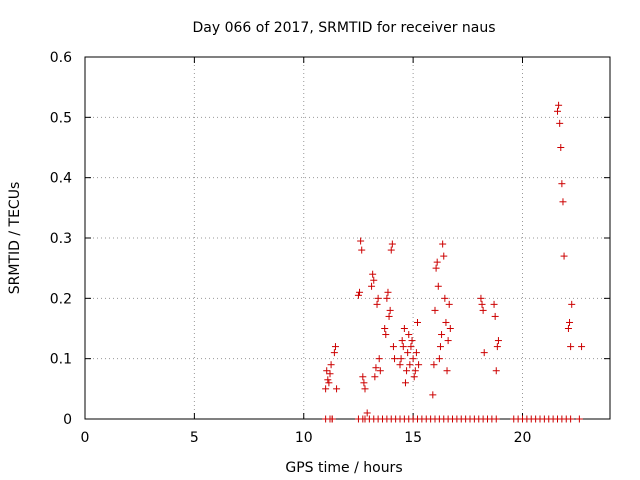 The height and width of the screenshot is (480, 640). What do you see at coordinates (61, 239) in the screenshot?
I see `y-tick-label: 0.3` at bounding box center [61, 239].